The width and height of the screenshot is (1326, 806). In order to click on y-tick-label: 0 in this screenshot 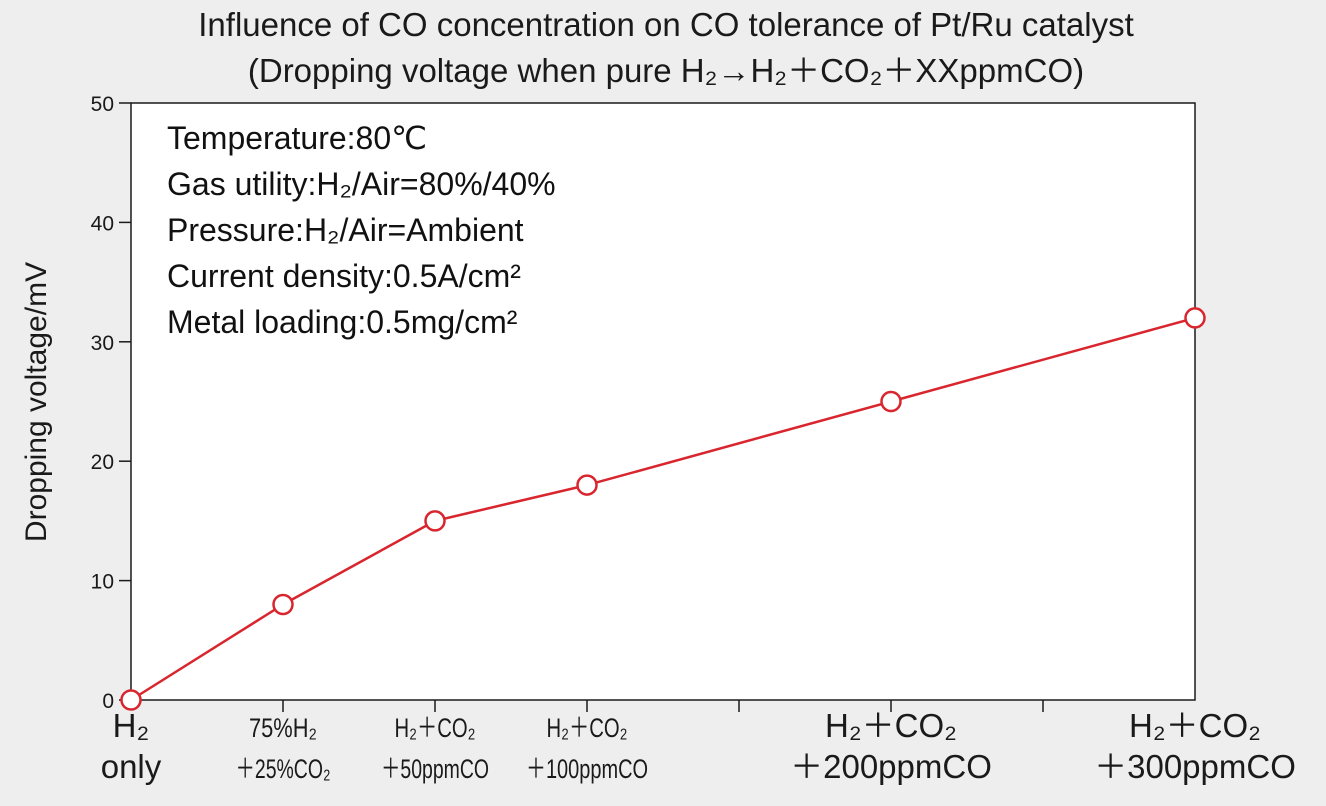, I will do `click(108, 701)`.